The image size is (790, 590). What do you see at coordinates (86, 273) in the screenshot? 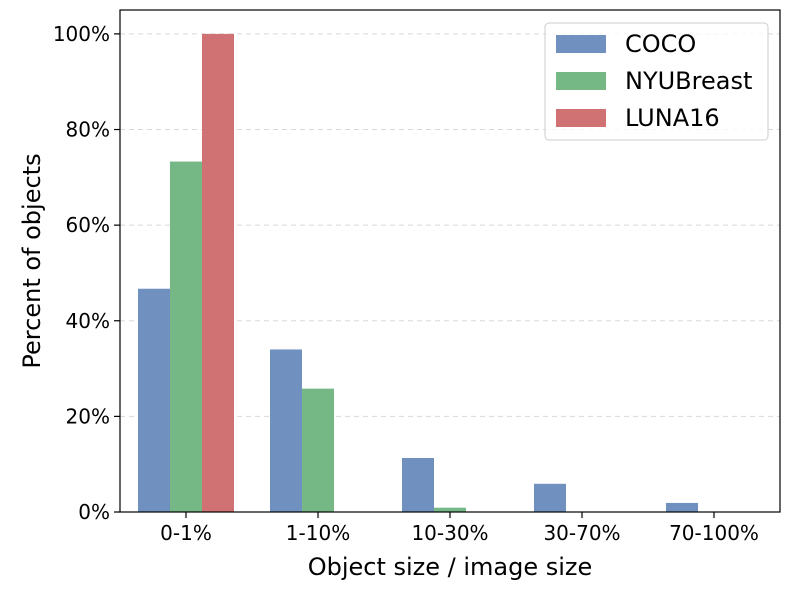
I see `y-axis-ticks: 0% 20% 40% 60% 80% 100%` at bounding box center [86, 273].